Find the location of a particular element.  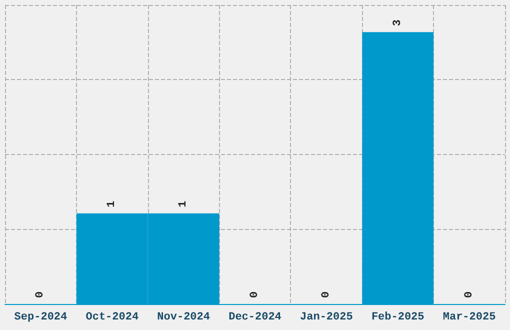

x-tick-label: Nov-2024 is located at coordinates (183, 318).